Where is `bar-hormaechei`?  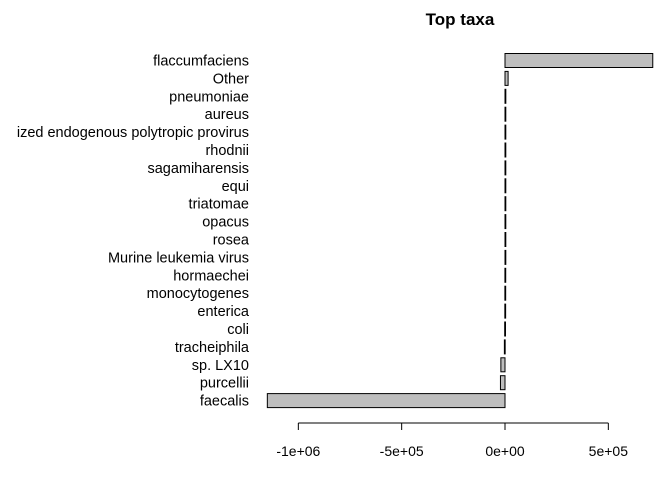 bar-hormaechei is located at coordinates (505, 275).